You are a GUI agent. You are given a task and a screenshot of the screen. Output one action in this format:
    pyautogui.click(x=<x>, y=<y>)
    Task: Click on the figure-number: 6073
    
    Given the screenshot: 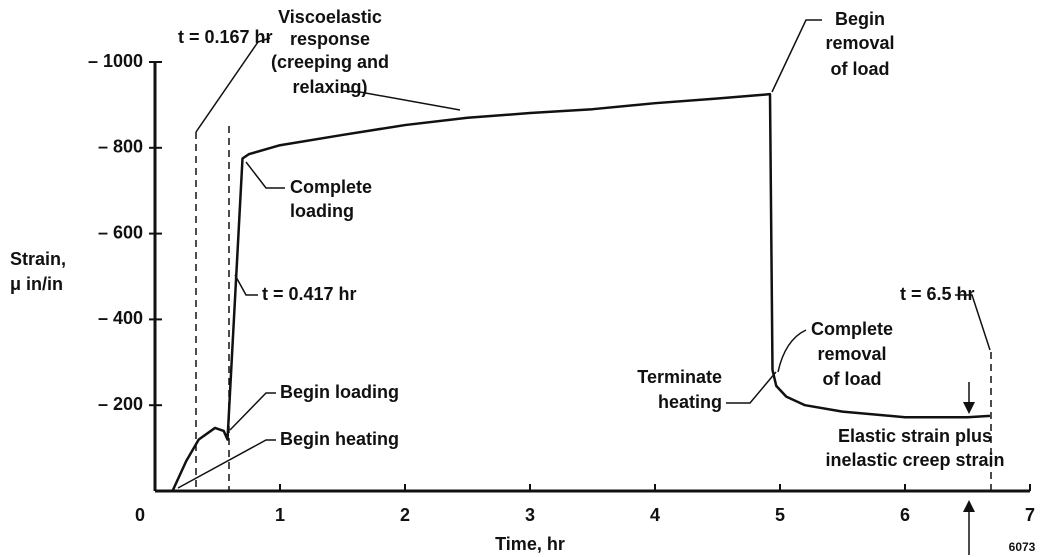 What is the action you would take?
    pyautogui.click(x=1022, y=547)
    